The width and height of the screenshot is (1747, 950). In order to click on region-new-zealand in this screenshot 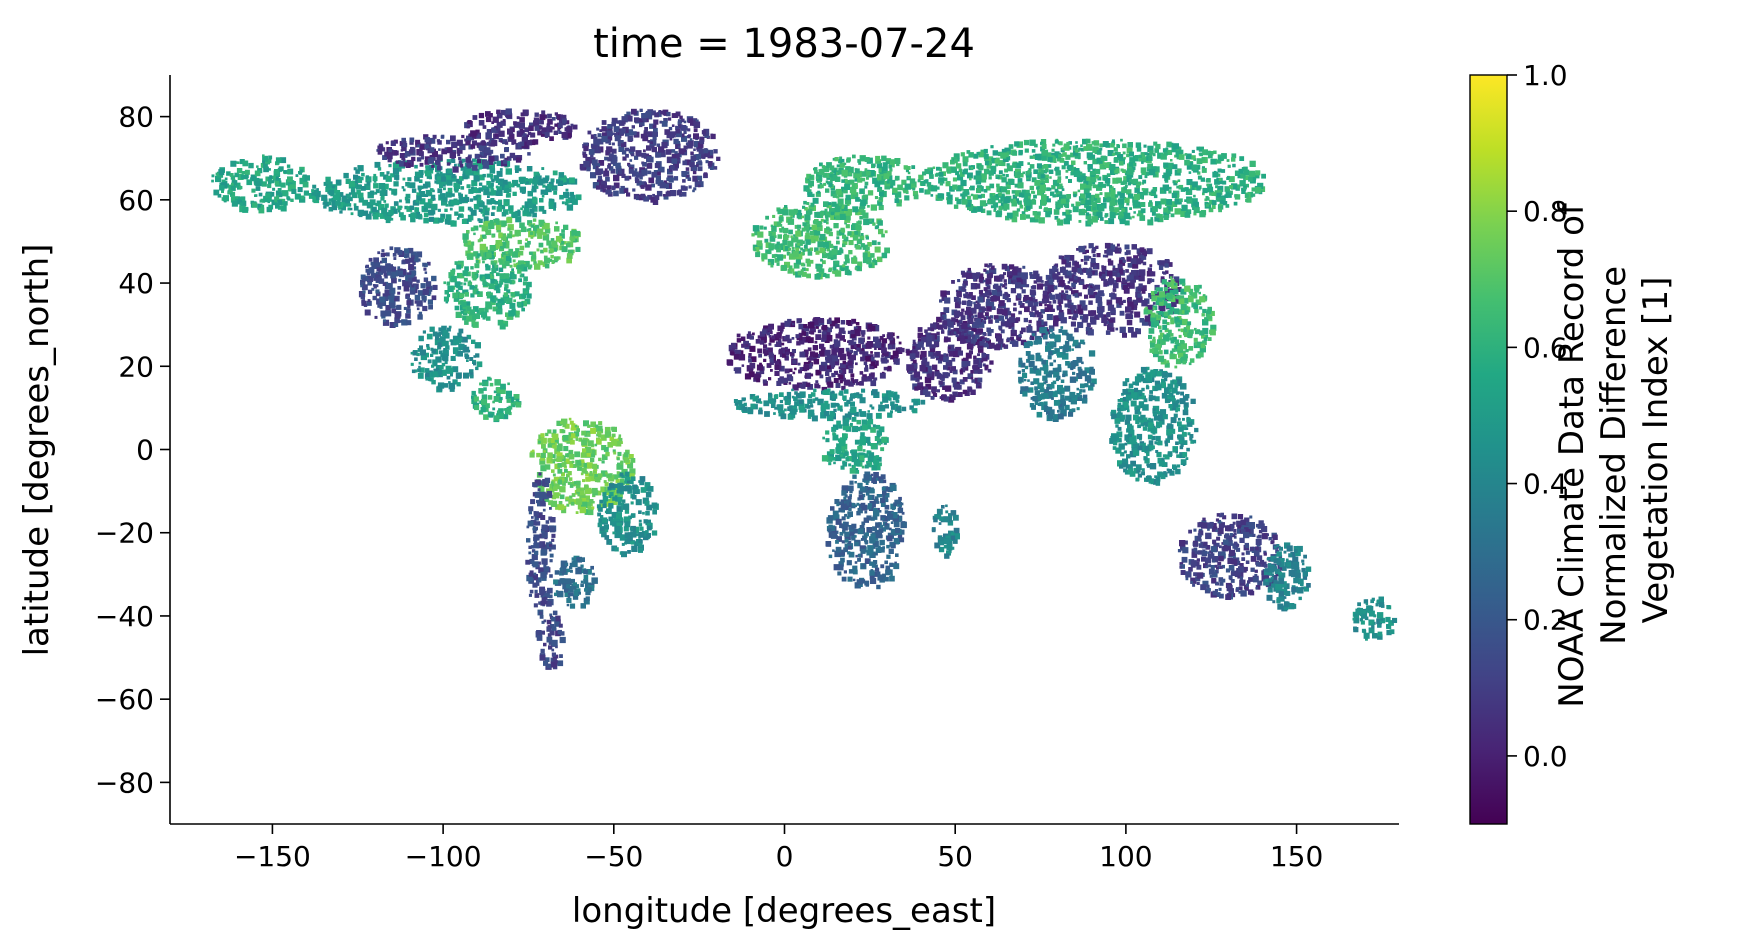, I will do `click(1375, 618)`.